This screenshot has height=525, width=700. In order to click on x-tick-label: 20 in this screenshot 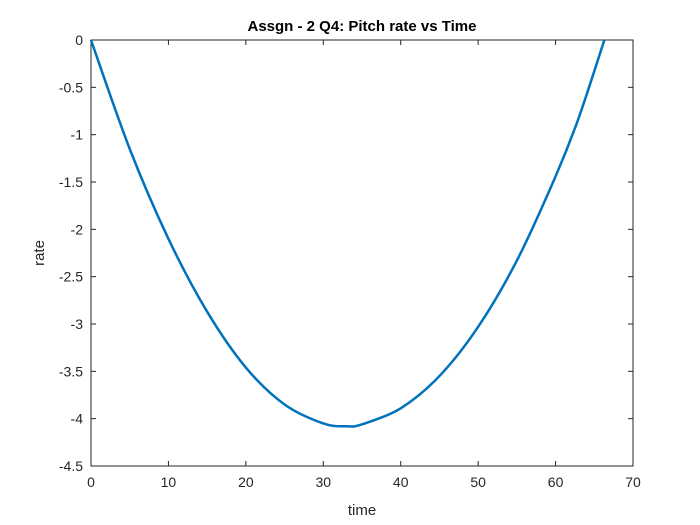, I will do `click(246, 482)`.